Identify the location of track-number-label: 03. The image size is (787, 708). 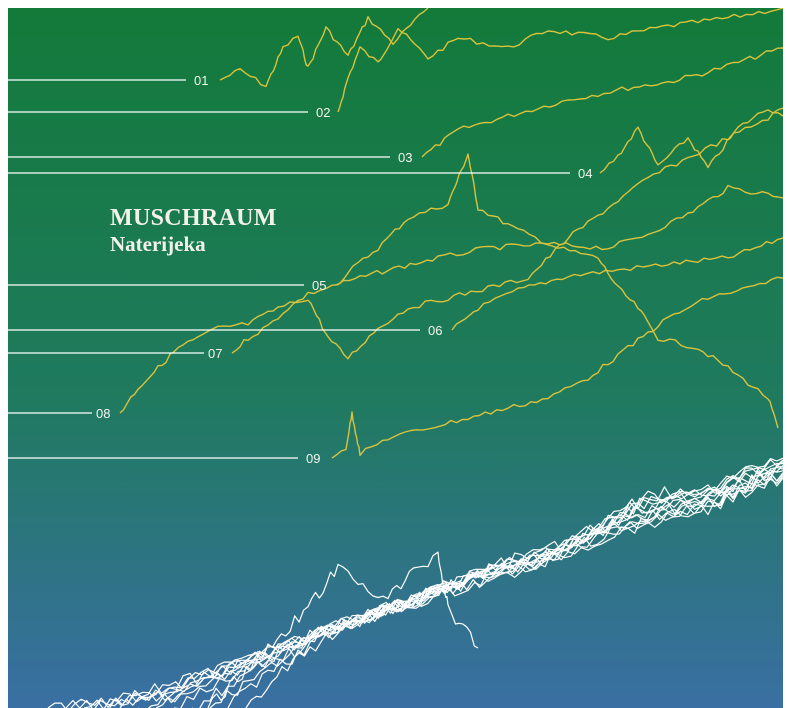
(405, 157).